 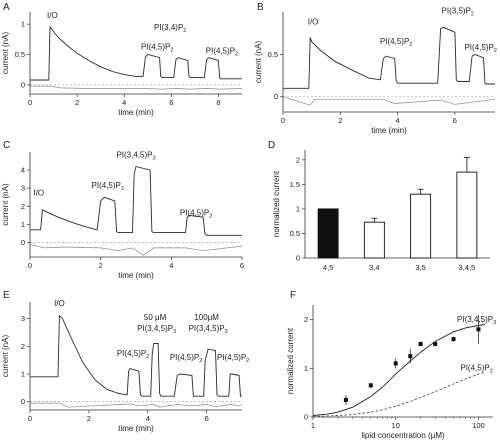 What do you see at coordinates (6, 145) in the screenshot?
I see `panel-label-c: C` at bounding box center [6, 145].